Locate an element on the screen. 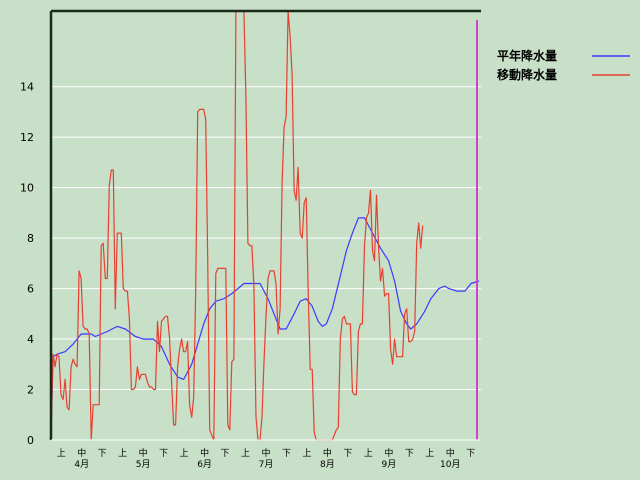 The image size is (640, 480). y-tick-label: 4 is located at coordinates (30, 339).